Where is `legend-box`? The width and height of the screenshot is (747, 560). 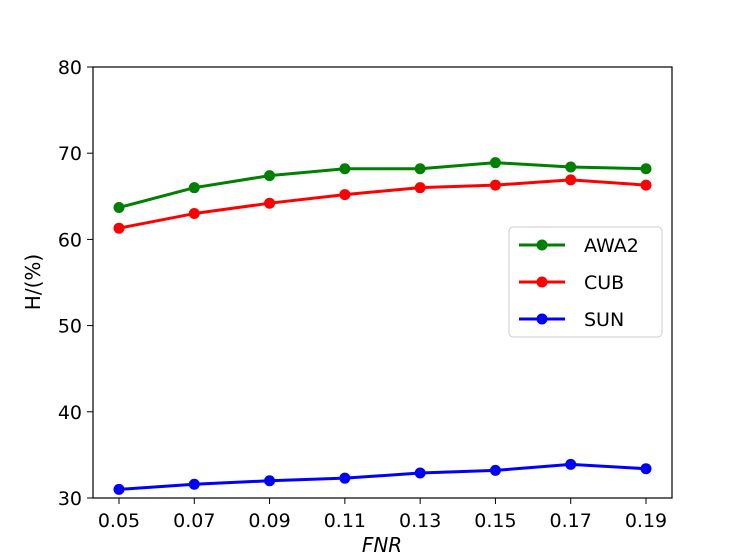
legend-box is located at coordinates (585, 282).